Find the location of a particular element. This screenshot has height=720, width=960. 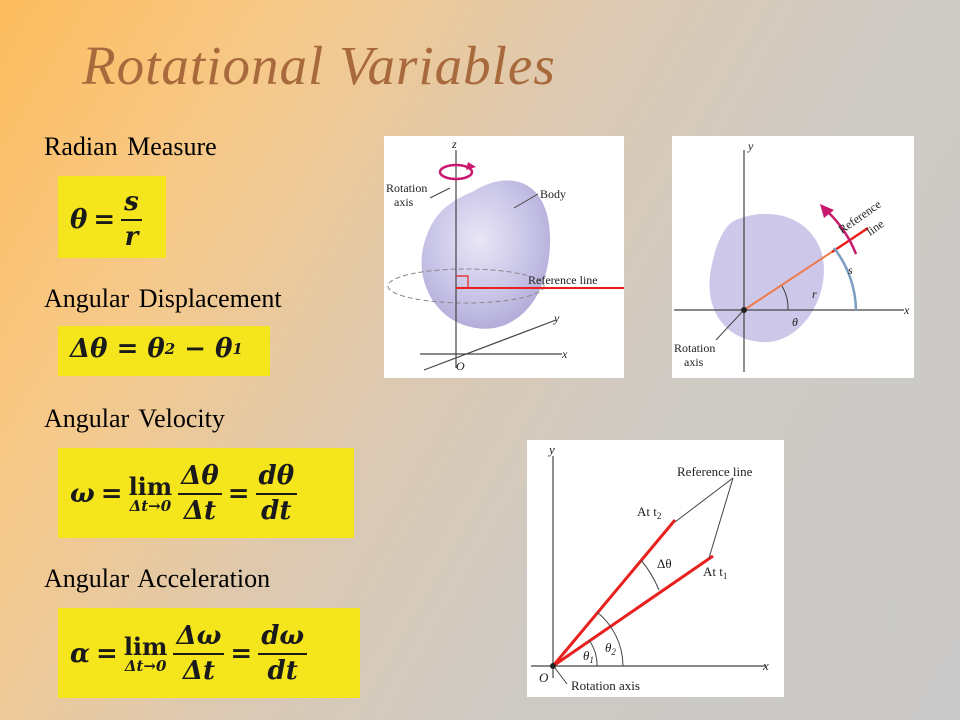

theta1-sub: 1 is located at coordinates (591, 660).